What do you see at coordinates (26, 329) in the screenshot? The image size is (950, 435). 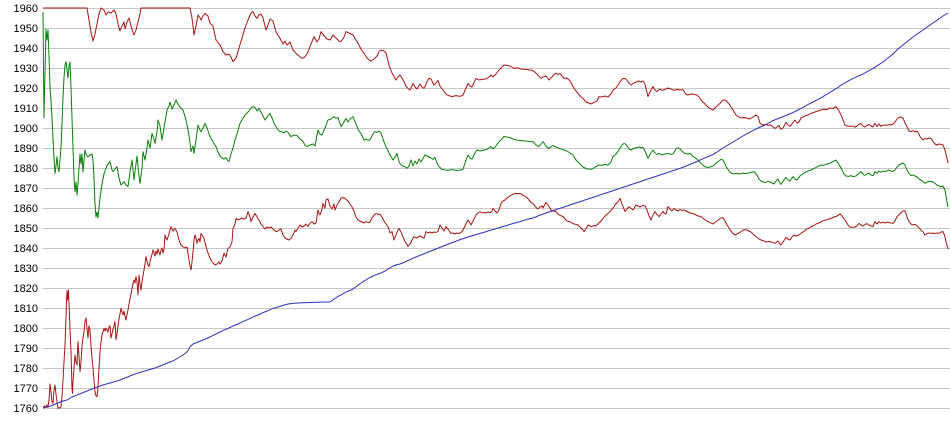 I see `y-axis-tick-label: 1800` at bounding box center [26, 329].